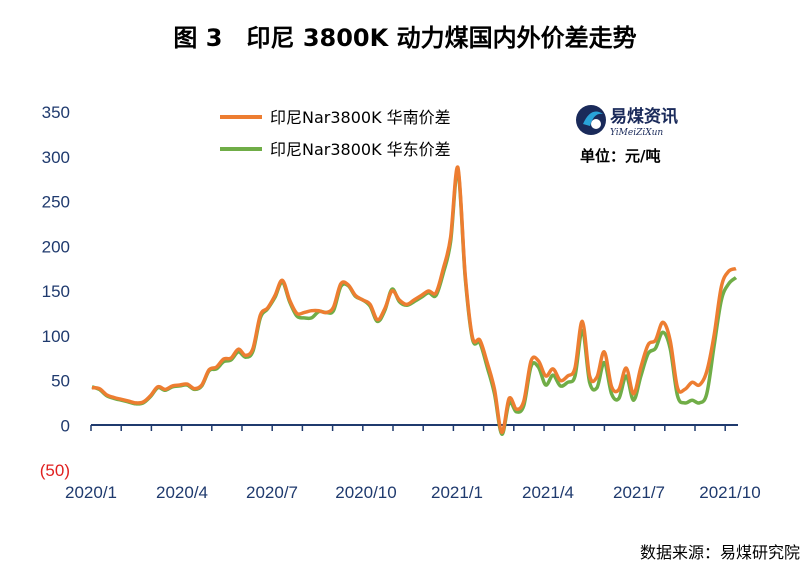 This screenshot has width=811, height=571. I want to click on y-tick-label: 50, so click(60, 381).